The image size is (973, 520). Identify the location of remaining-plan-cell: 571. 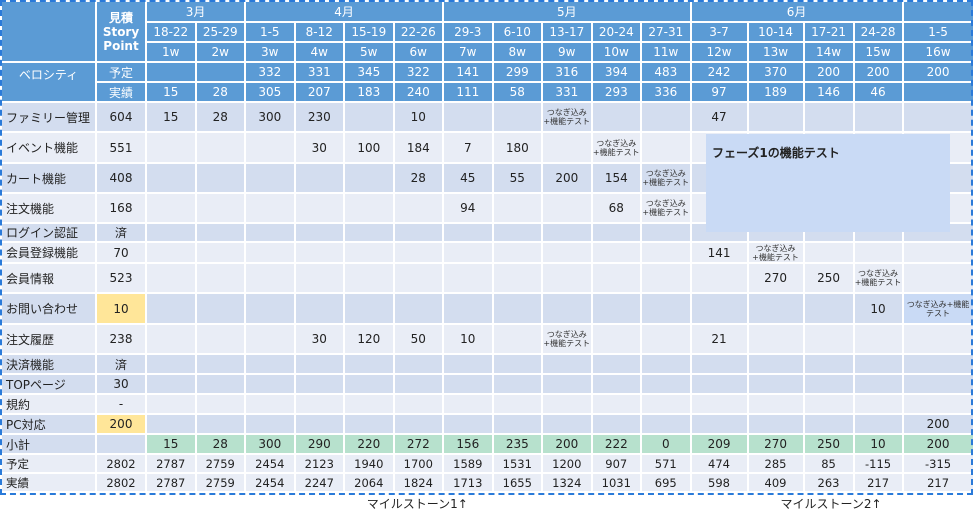
(666, 463).